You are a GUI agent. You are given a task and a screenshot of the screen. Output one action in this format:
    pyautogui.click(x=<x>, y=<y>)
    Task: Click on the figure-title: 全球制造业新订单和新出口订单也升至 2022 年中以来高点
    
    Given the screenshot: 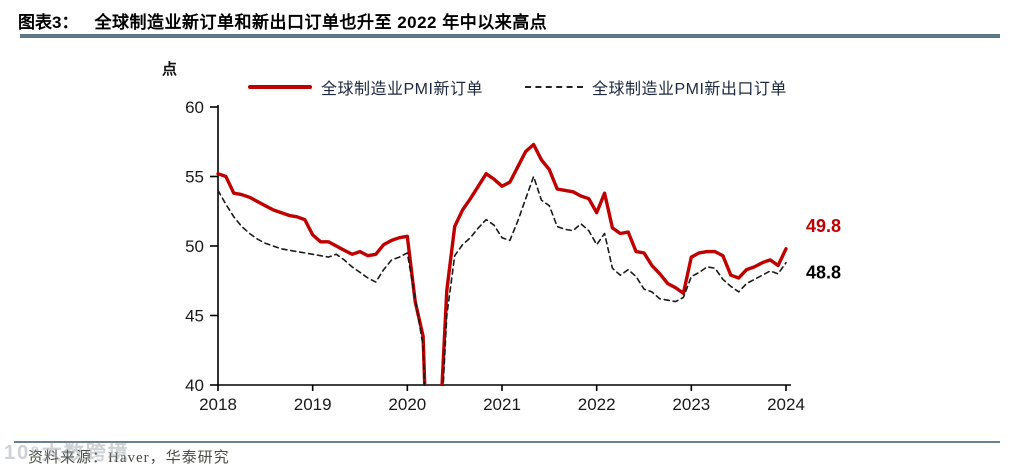 What is the action you would take?
    pyautogui.click(x=321, y=22)
    